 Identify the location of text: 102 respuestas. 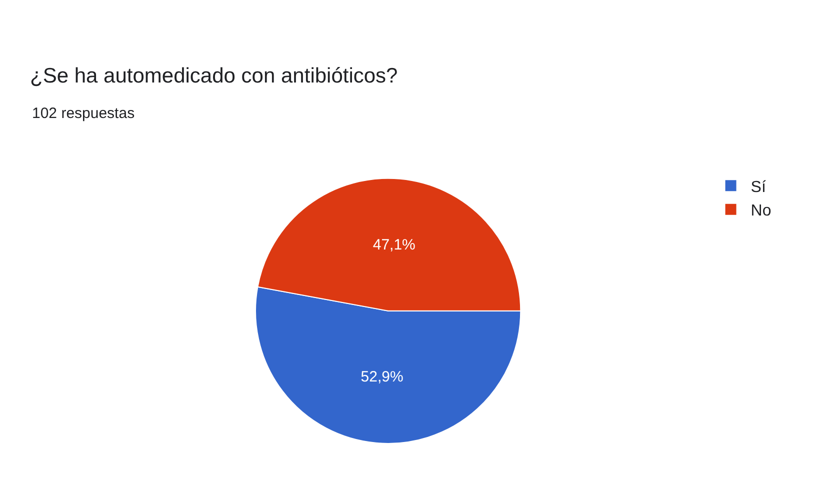
(83, 113).